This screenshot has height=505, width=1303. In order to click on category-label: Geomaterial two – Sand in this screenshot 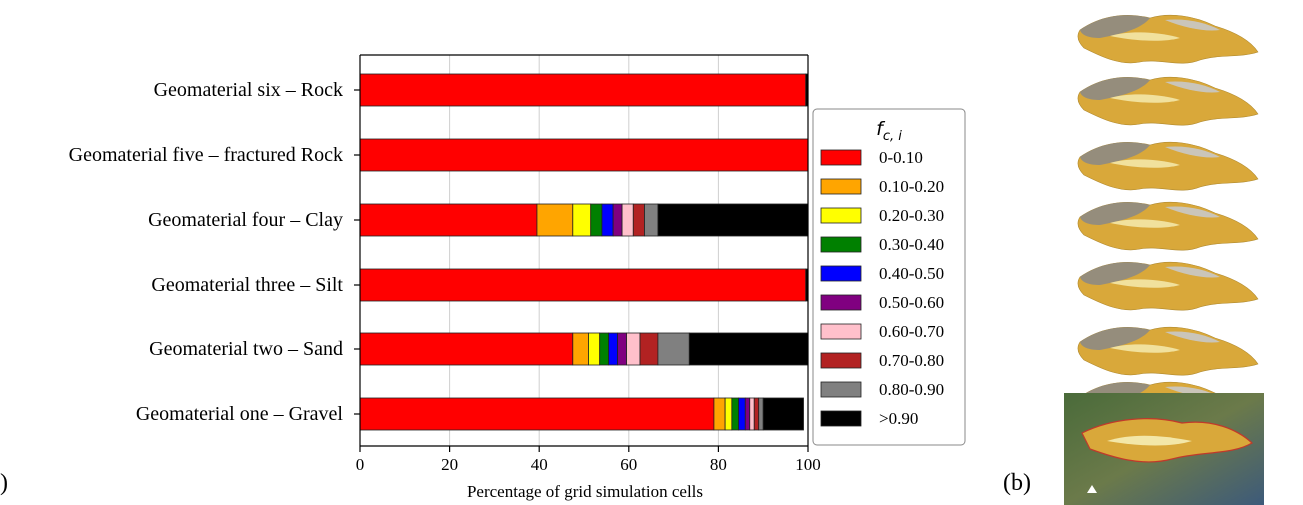, I will do `click(246, 349)`.